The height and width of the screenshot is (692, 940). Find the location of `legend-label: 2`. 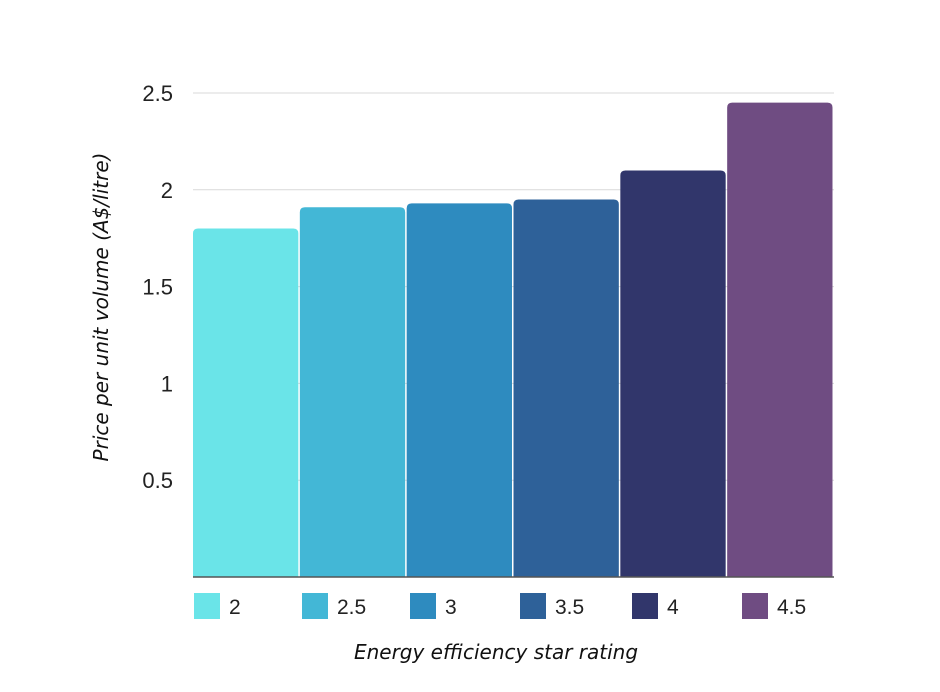

legend-label: 2 is located at coordinates (235, 607).